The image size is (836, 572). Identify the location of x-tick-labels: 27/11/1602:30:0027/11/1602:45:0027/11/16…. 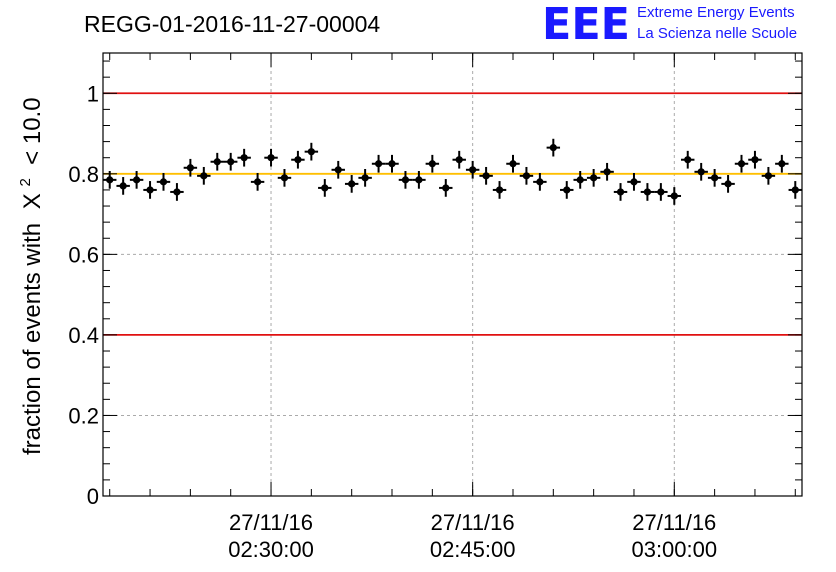
(472, 536).